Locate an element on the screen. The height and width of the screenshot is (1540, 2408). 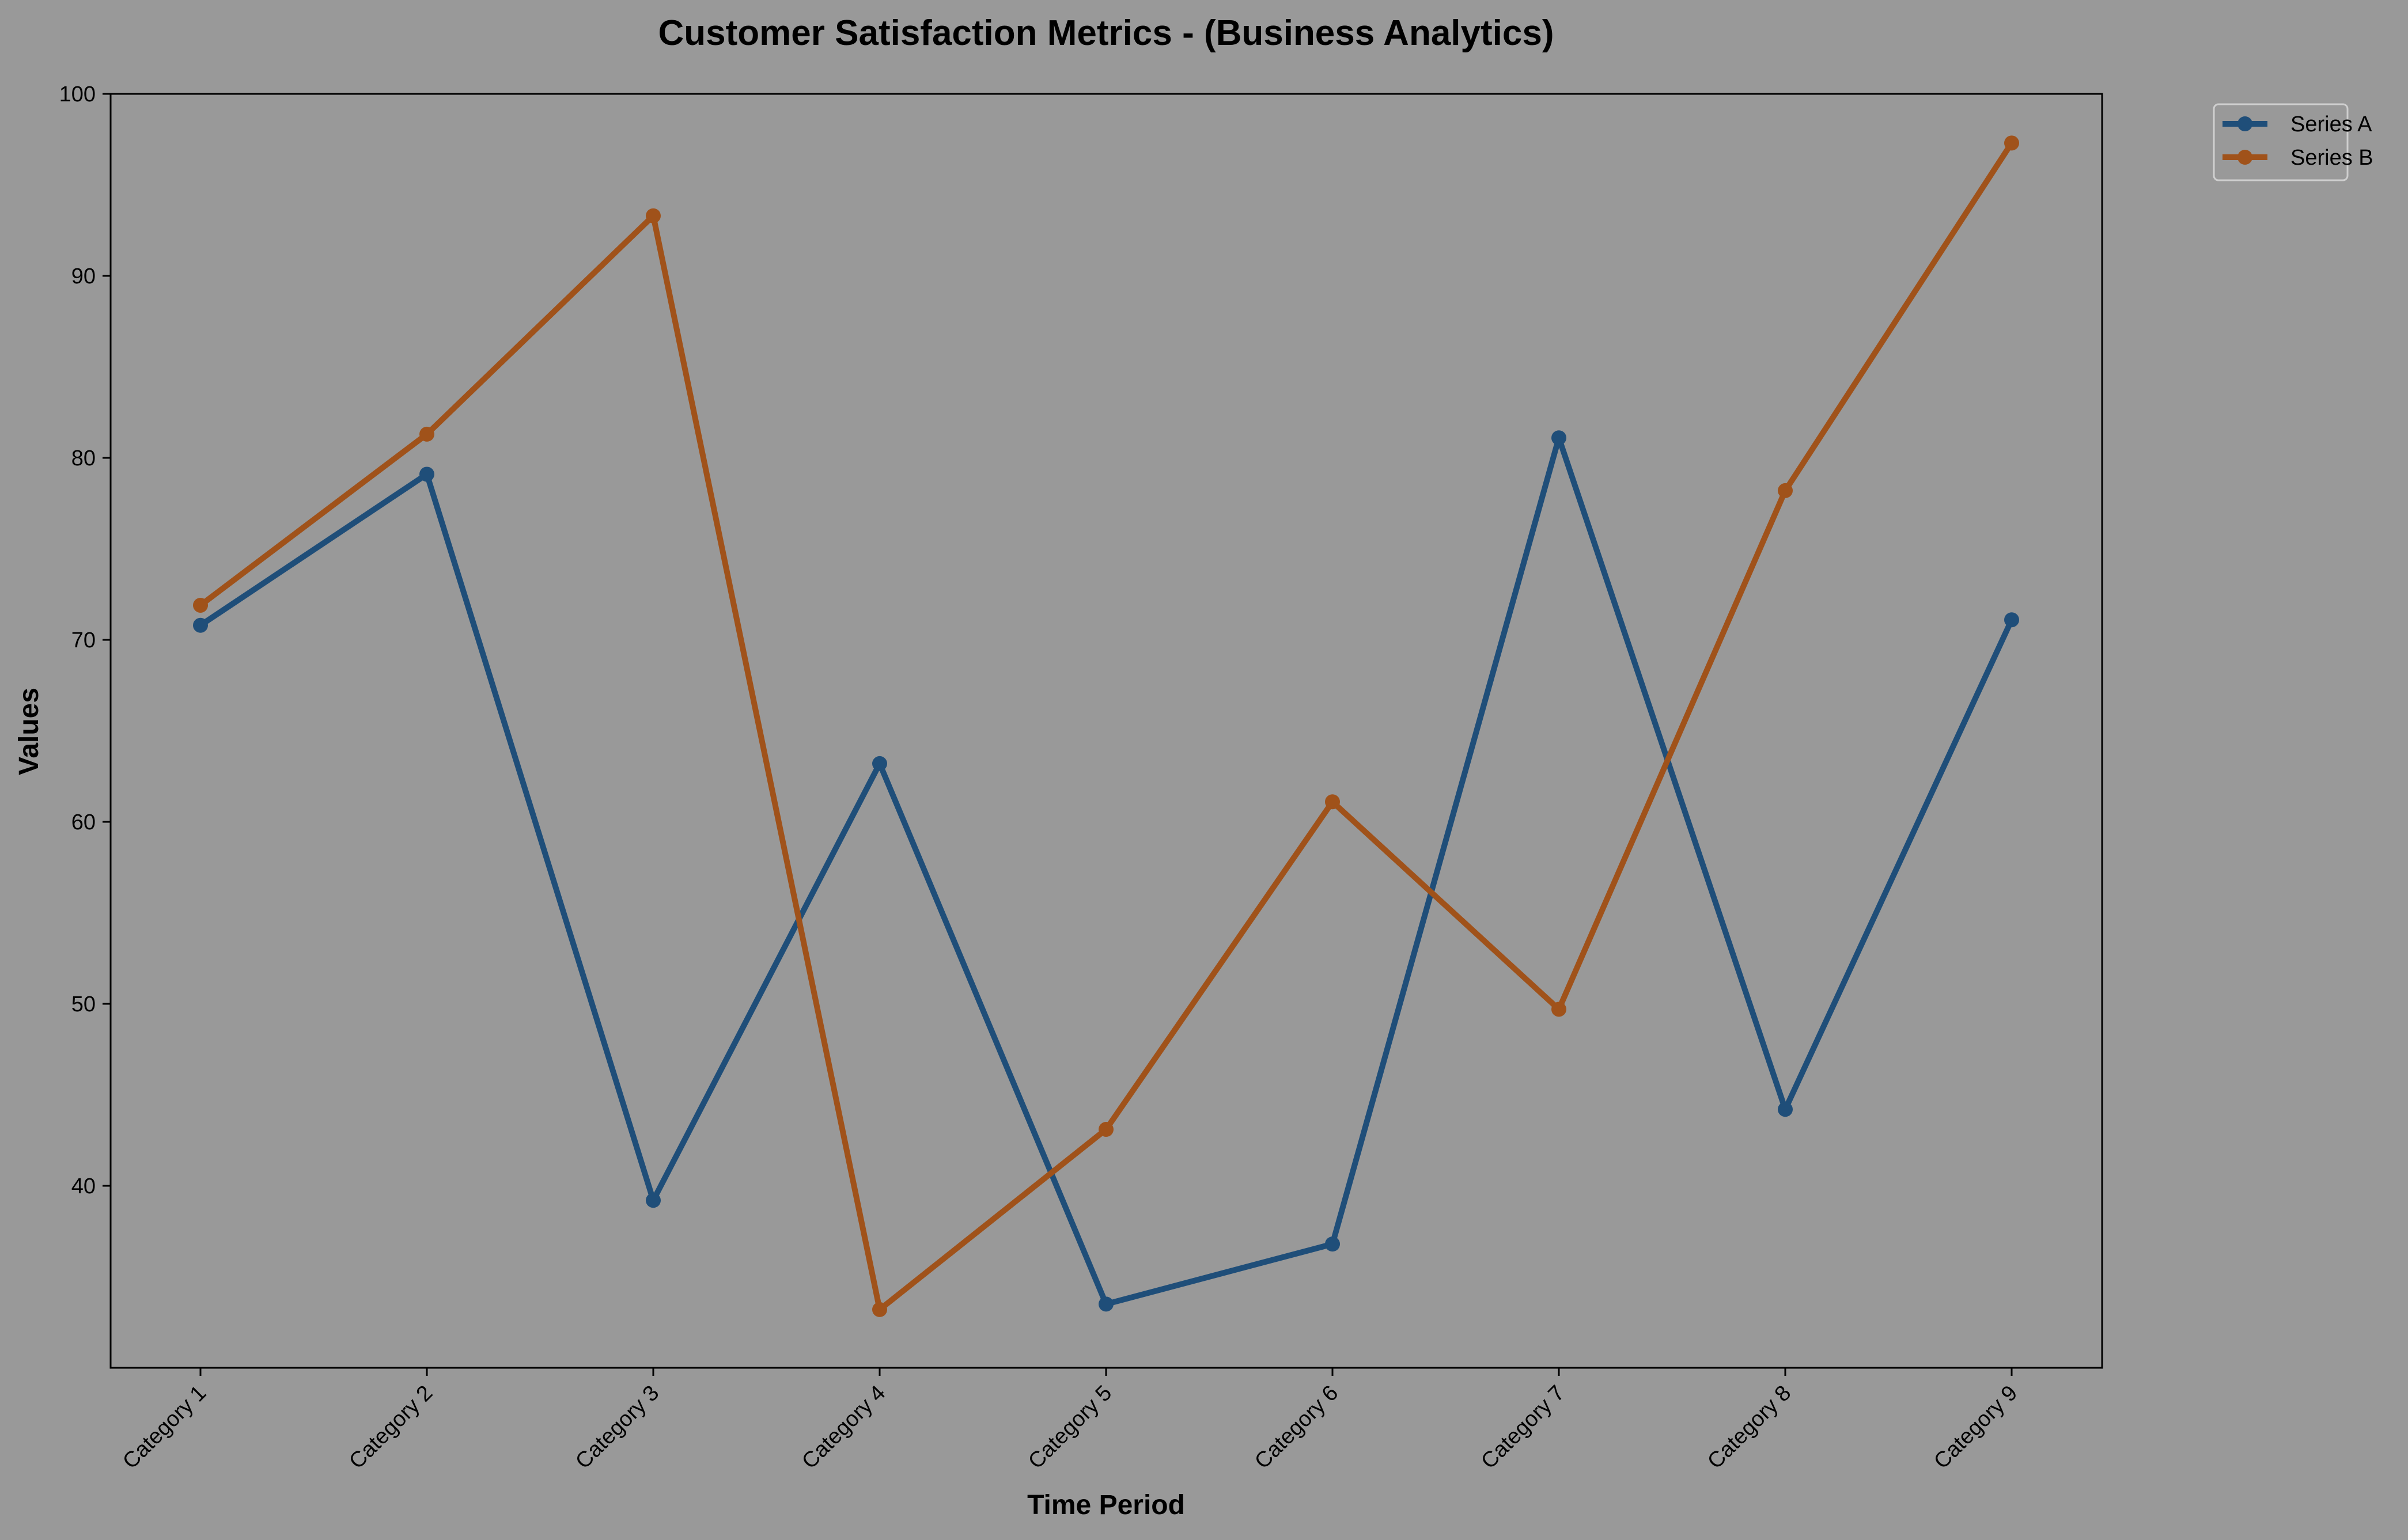
y-tick-label: 100 is located at coordinates (78, 95).